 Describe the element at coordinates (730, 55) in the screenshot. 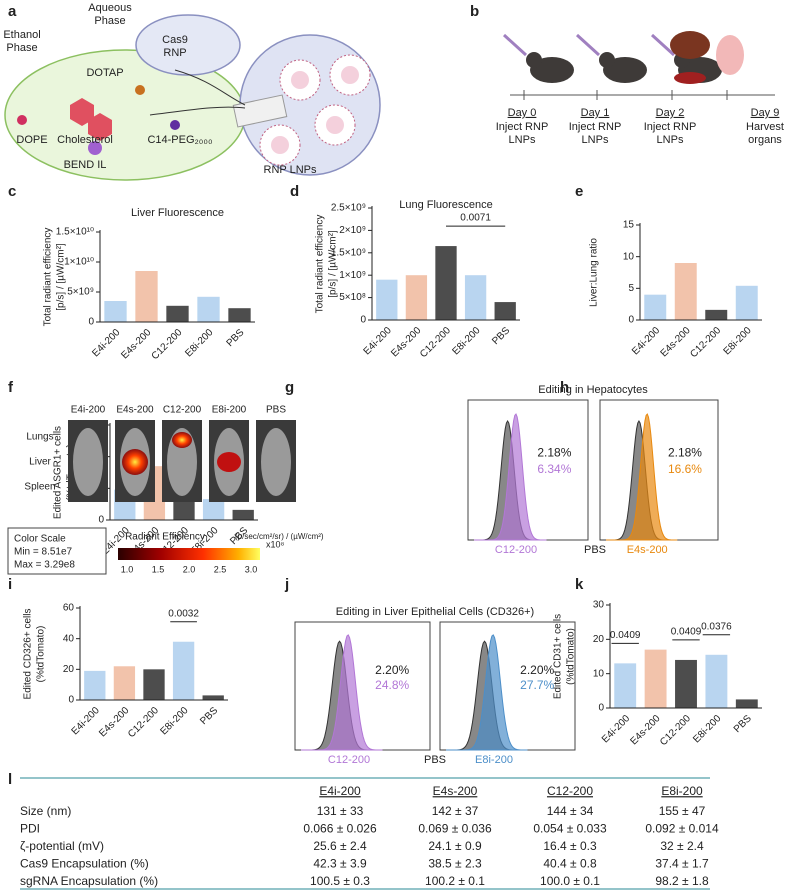

I see `lung` at that location.